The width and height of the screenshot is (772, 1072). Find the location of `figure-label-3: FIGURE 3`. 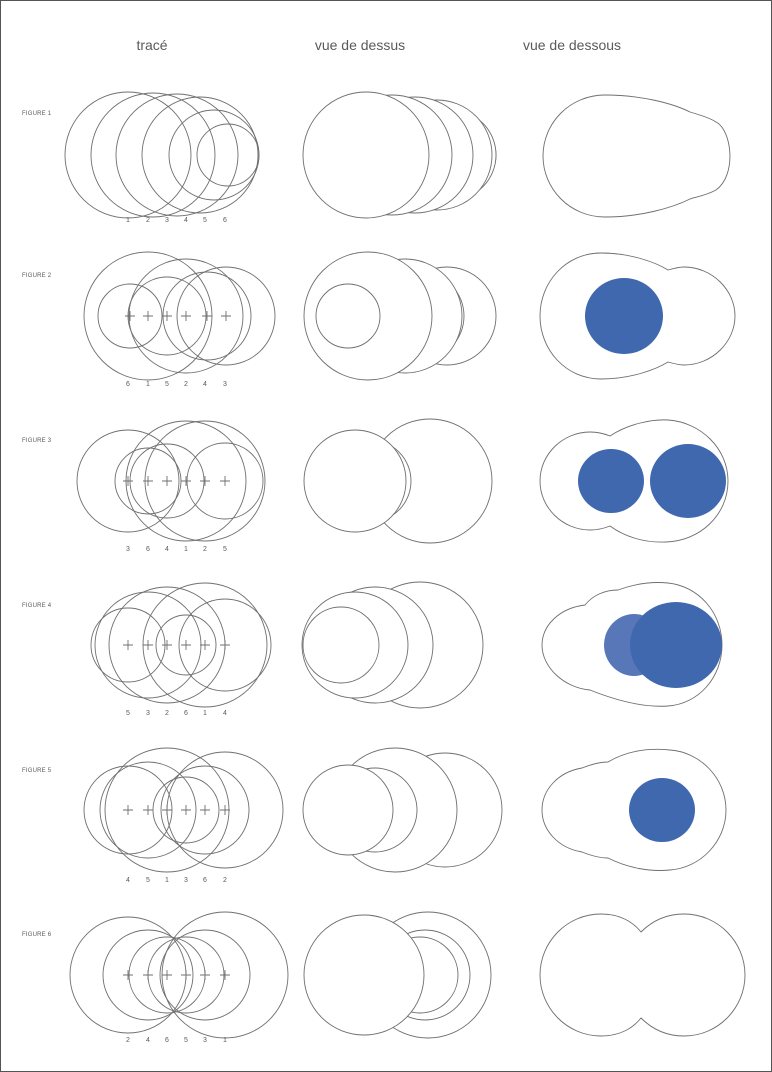

figure-label-3: FIGURE 3 is located at coordinates (37, 441).